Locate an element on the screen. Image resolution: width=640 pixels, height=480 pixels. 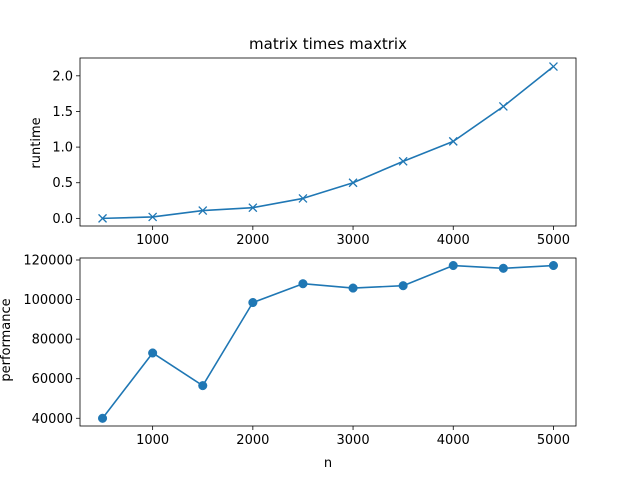
y-tick-label: 1.0 is located at coordinates (62, 148).